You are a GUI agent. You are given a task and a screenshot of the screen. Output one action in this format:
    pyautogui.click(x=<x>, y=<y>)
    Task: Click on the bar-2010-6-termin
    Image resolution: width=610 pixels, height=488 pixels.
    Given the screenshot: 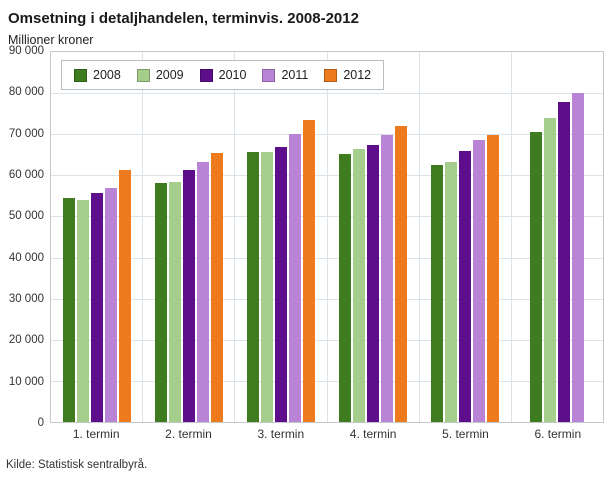 What is the action you would take?
    pyautogui.click(x=564, y=262)
    